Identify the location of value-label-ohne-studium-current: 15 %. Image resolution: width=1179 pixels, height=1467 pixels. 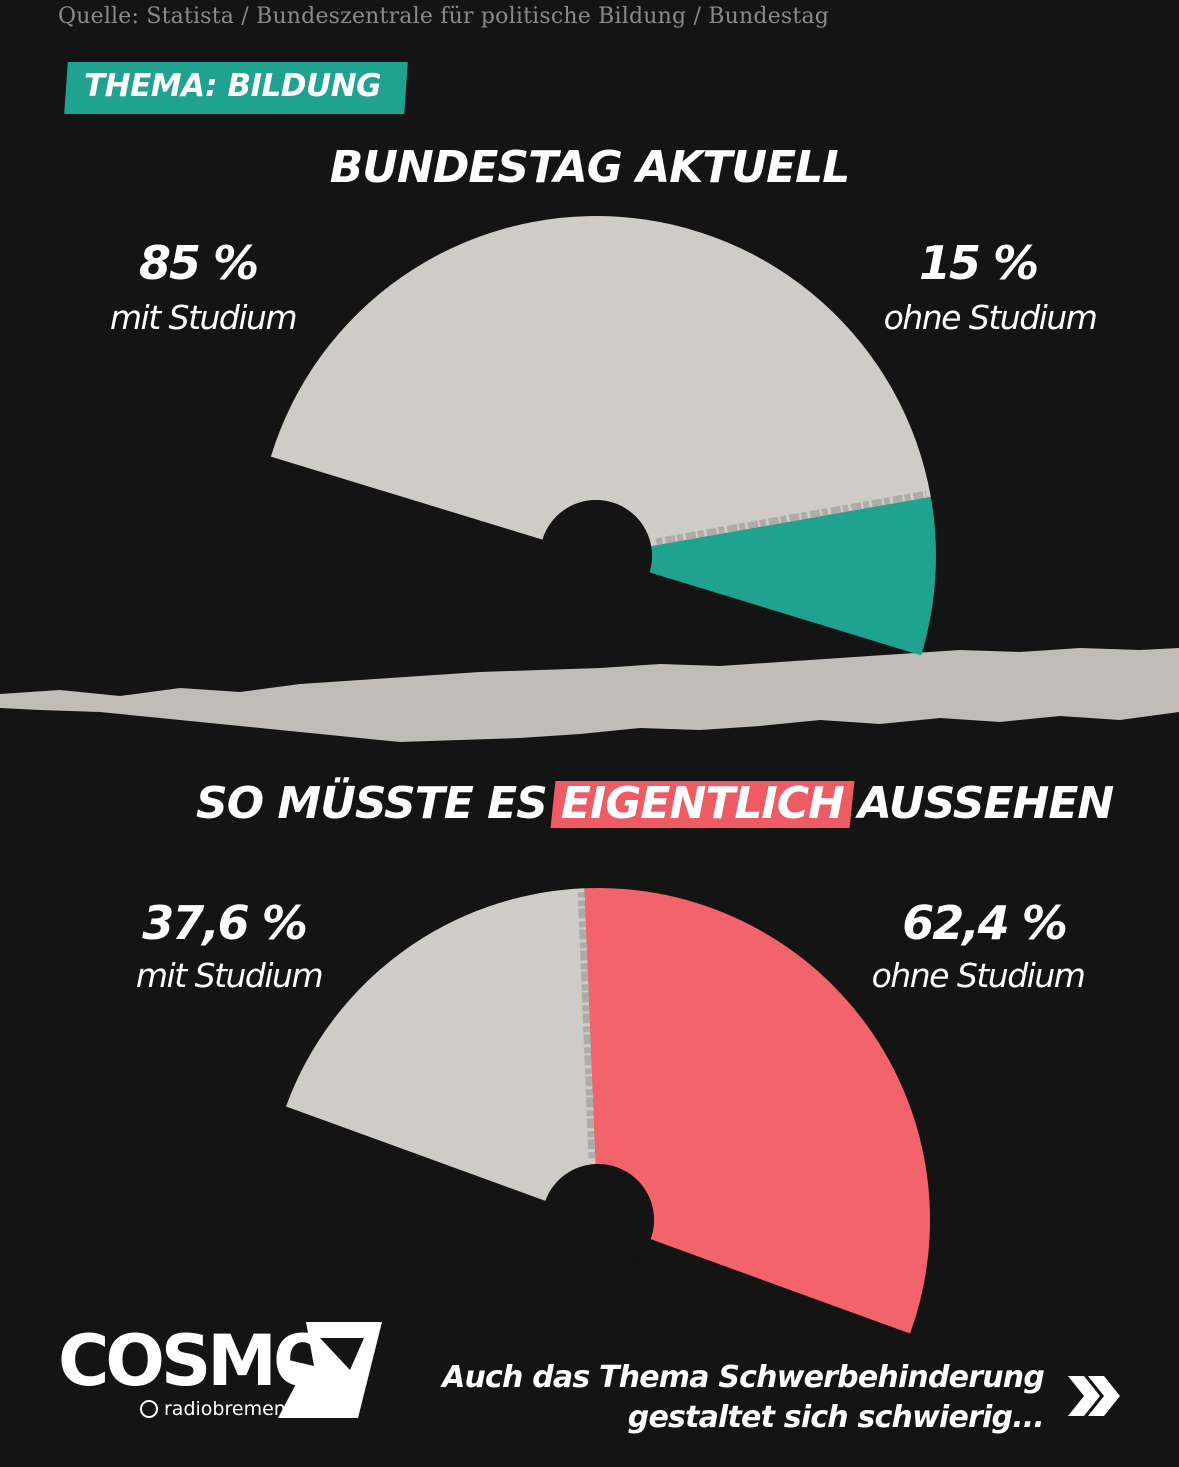
(978, 263).